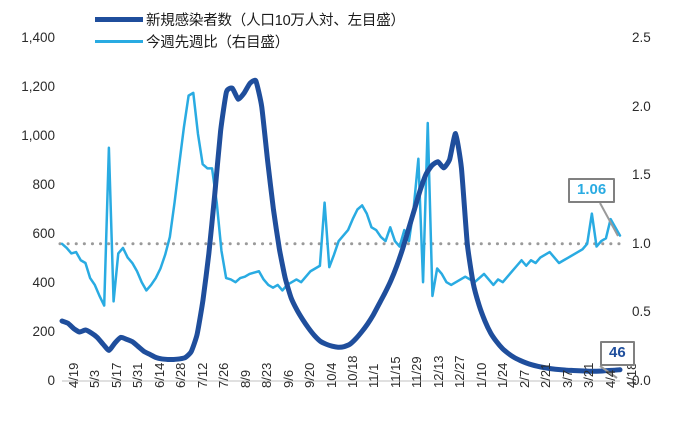 The image size is (681, 440). Describe the element at coordinates (546, 375) in the screenshot. I see `x-axis-tick: 2/21` at that location.